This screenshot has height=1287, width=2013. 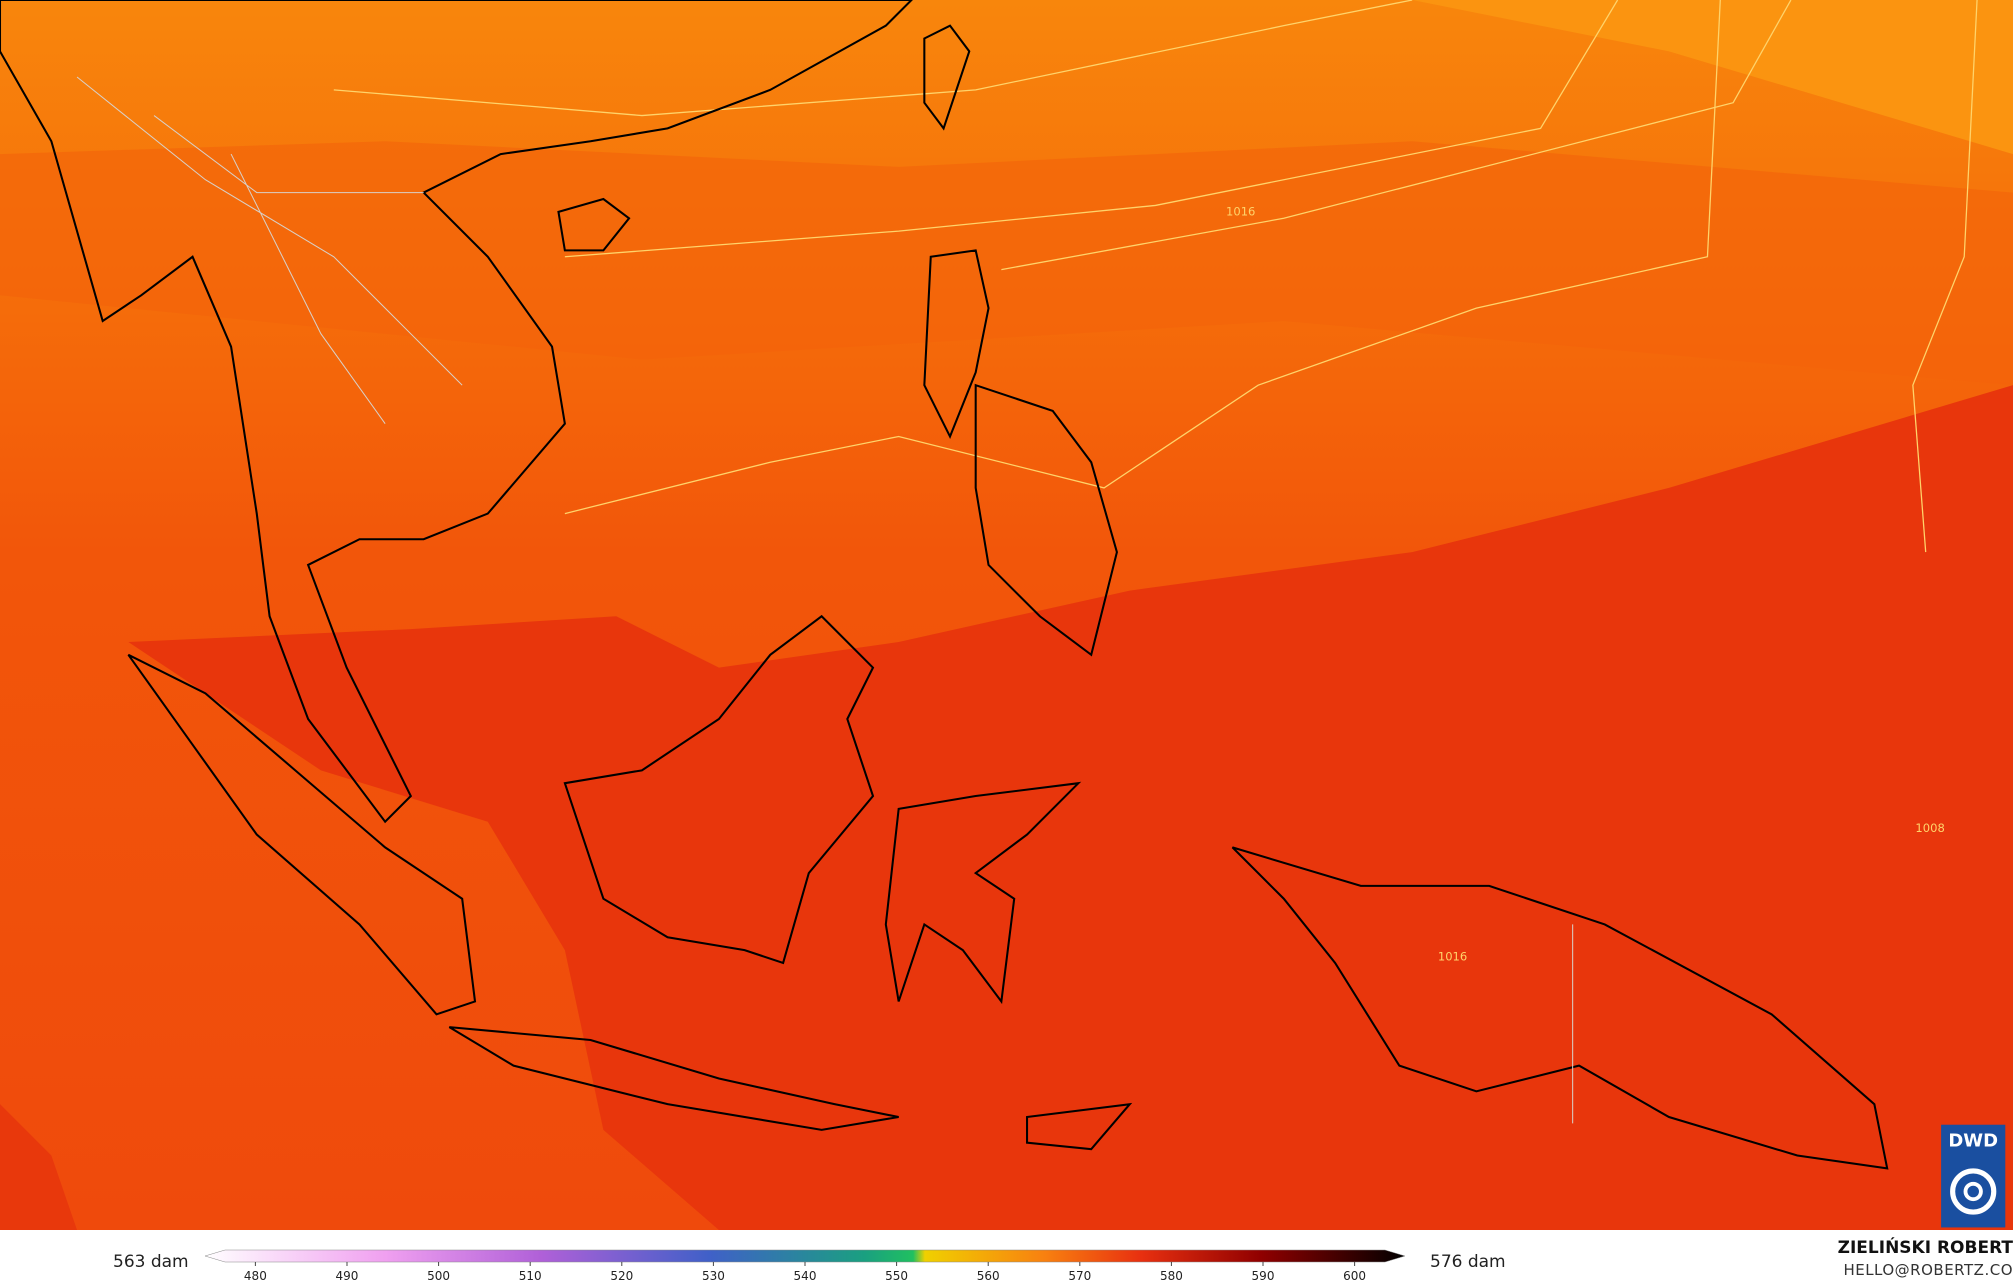 What do you see at coordinates (1929, 828) in the screenshot?
I see `contour-label: 1008` at bounding box center [1929, 828].